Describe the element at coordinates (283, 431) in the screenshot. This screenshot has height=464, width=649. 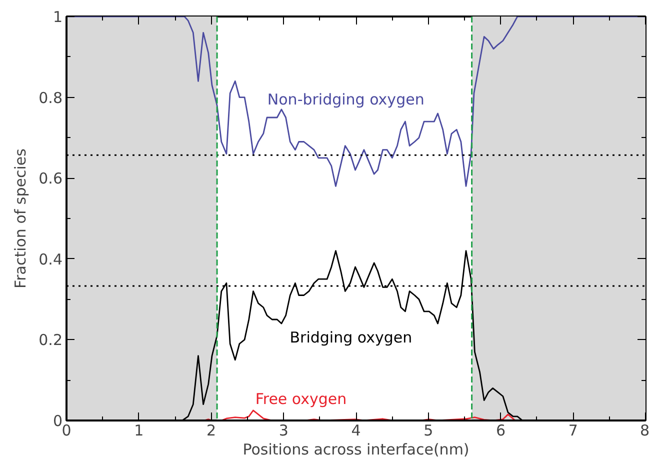
I see `x-tick-label: 3` at that location.